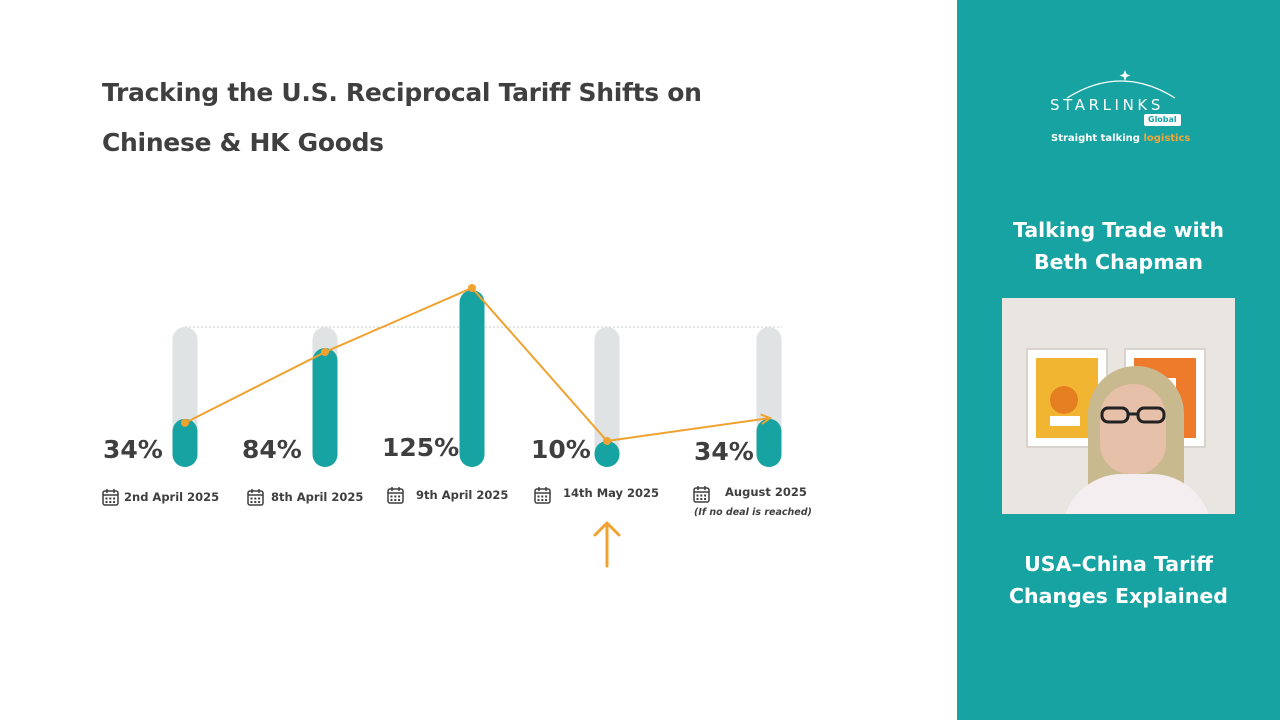 The height and width of the screenshot is (720, 1280). Describe the element at coordinates (317, 497) in the screenshot. I see `category-label: 8th April 2025` at that location.